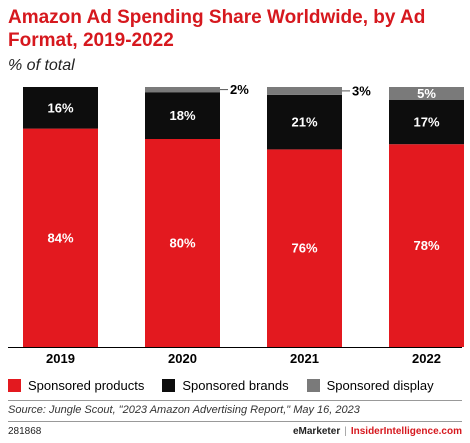 Image resolution: width=470 pixels, height=443 pixels. I want to click on legend-label-sponsored-display: Sponsored display, so click(380, 385).